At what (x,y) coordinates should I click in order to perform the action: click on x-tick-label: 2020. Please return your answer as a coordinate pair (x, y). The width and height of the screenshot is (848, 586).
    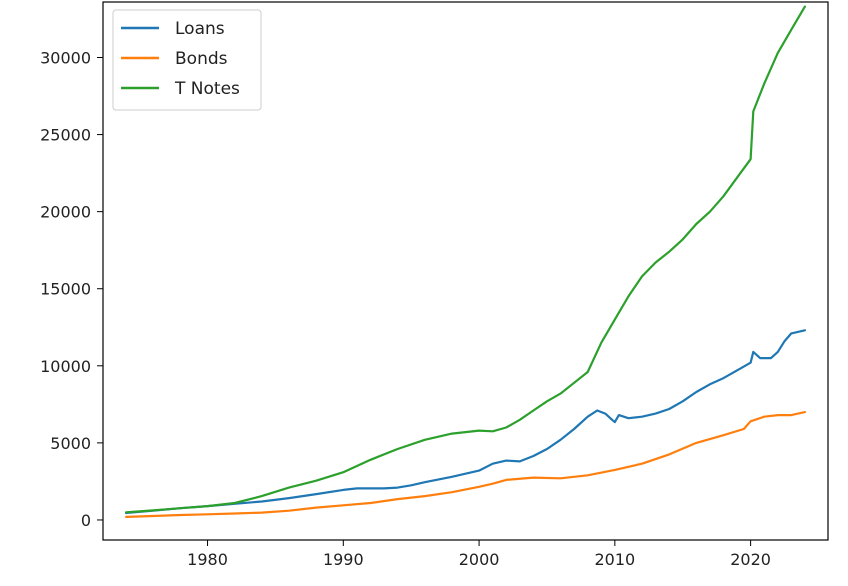
    Looking at the image, I should click on (750, 559).